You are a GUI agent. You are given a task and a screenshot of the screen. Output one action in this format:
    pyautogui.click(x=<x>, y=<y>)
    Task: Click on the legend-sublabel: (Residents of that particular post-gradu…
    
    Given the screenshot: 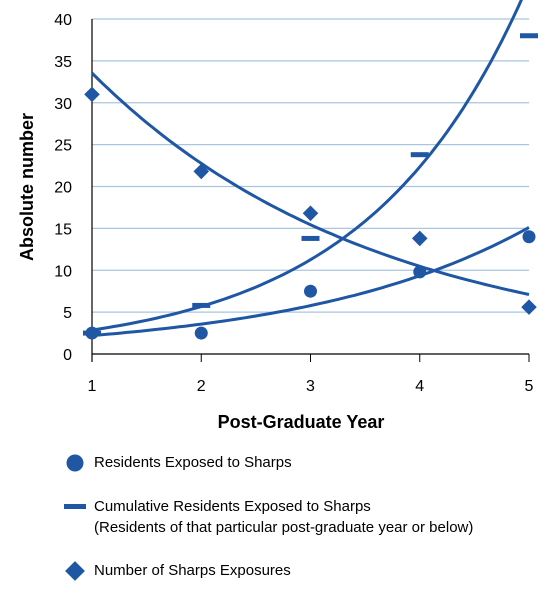 What is the action you would take?
    pyautogui.click(x=284, y=527)
    